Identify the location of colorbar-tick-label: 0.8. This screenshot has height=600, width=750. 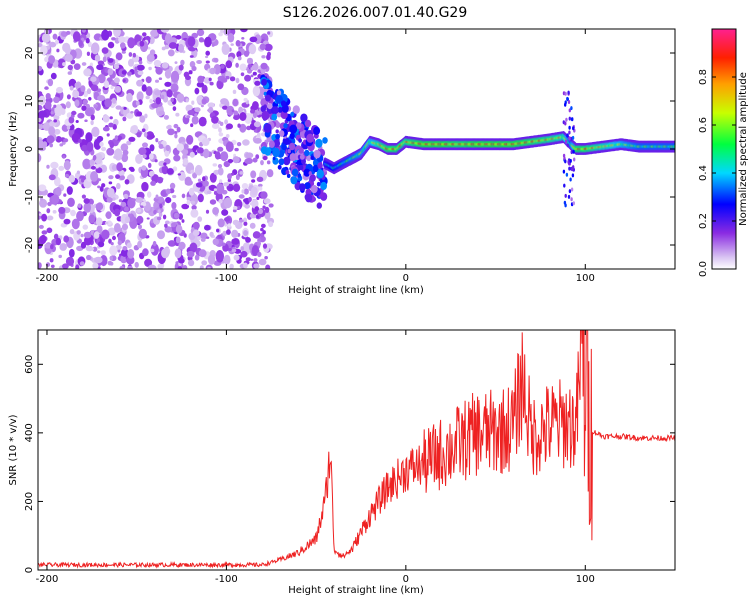
(703, 77).